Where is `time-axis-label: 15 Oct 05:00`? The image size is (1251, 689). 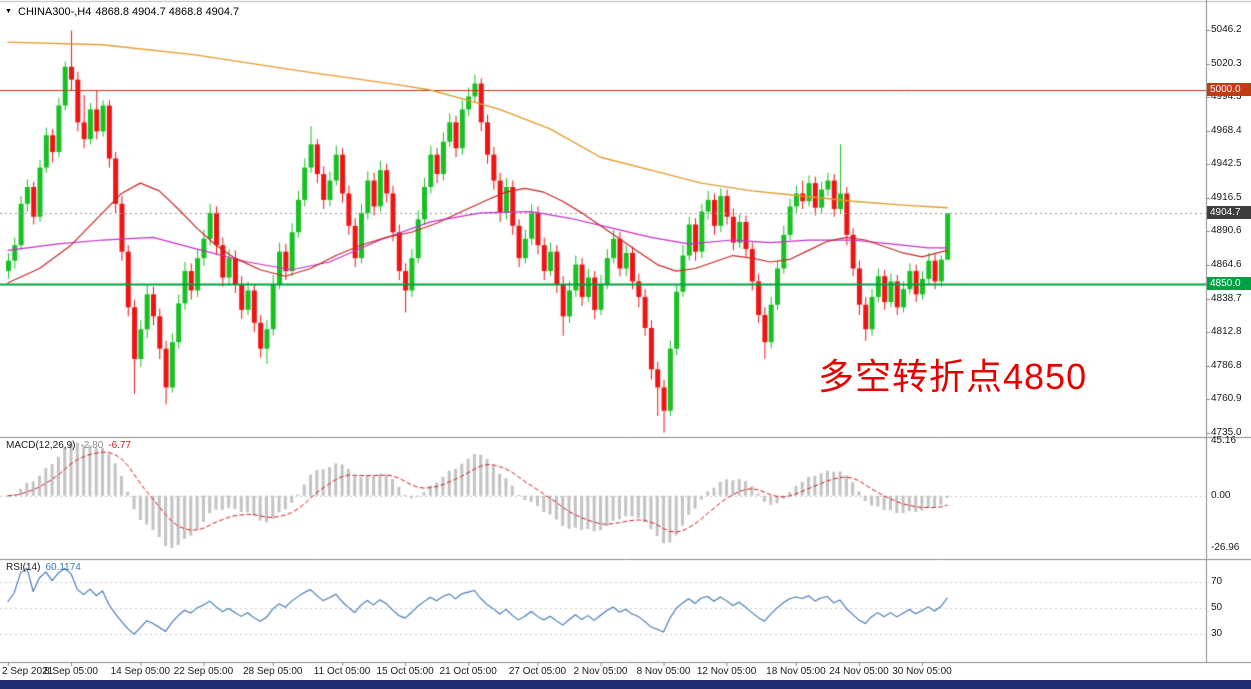
time-axis-label: 15 Oct 05:00 is located at coordinates (405, 671).